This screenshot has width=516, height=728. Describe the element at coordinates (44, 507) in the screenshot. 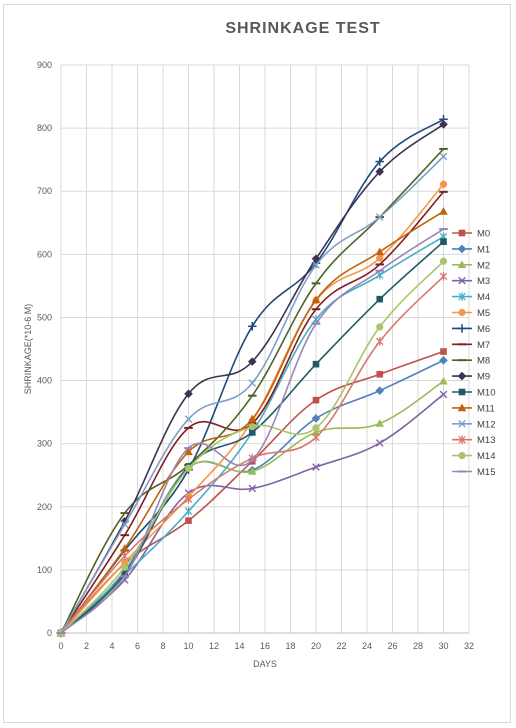

I see `y-tick-label: 200` at that location.